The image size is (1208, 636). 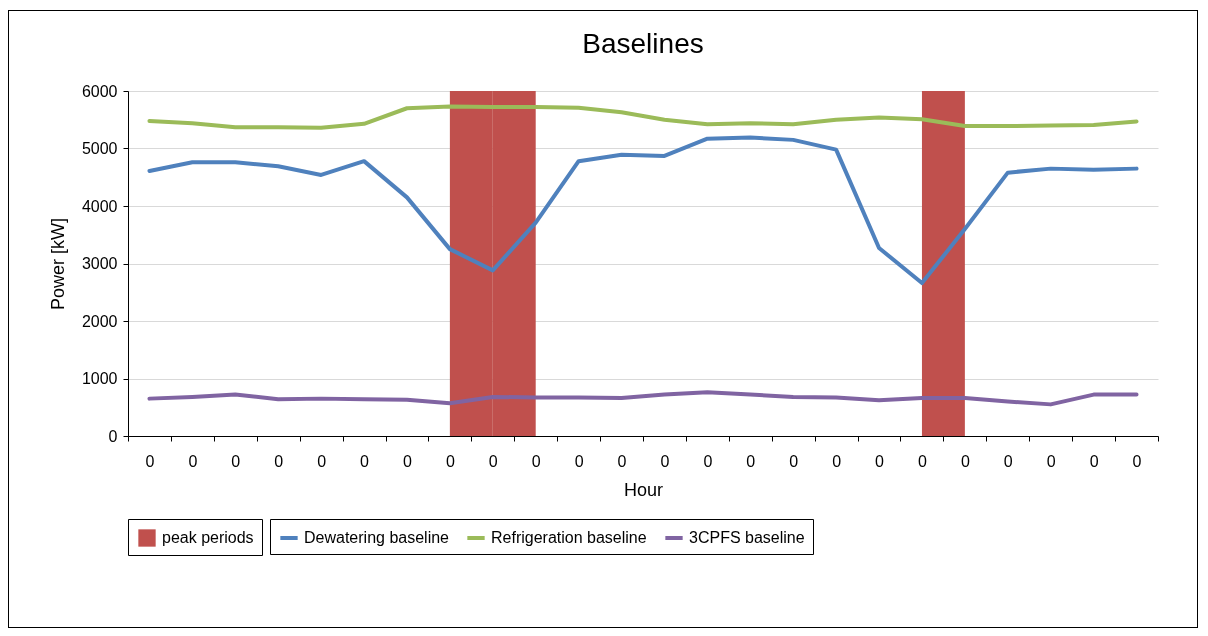 What do you see at coordinates (643, 43) in the screenshot?
I see `chart-title: Baselines` at bounding box center [643, 43].